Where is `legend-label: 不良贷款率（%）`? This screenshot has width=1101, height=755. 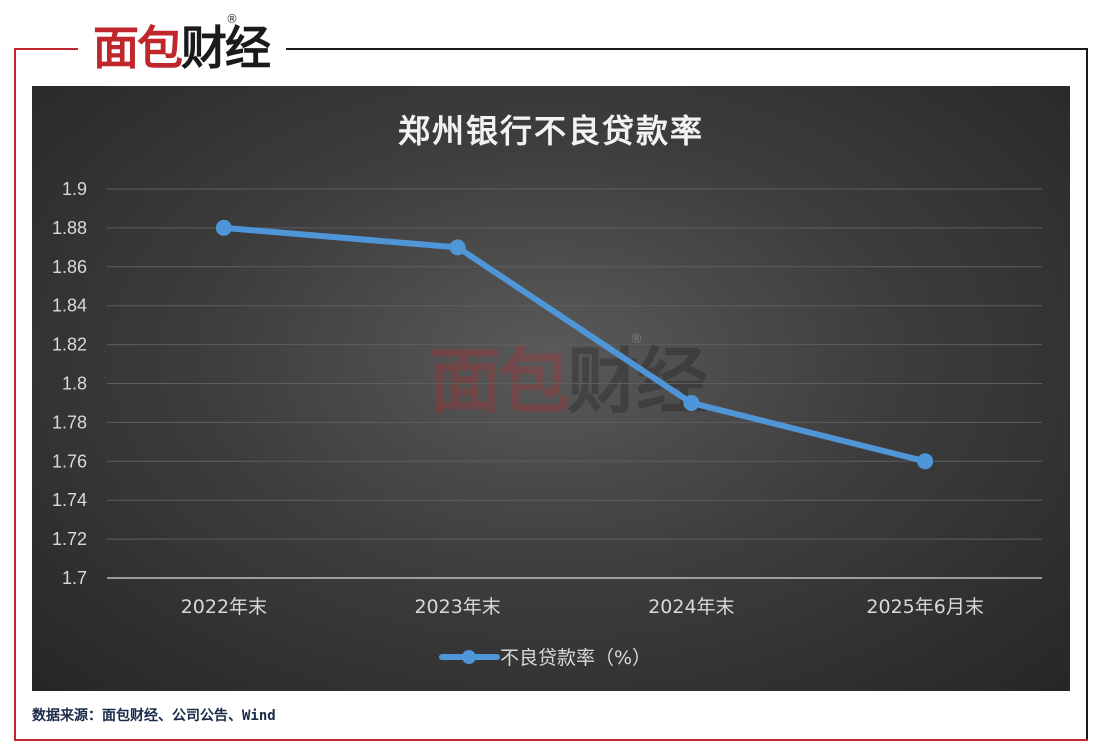 legend-label: 不良贷款率（%） is located at coordinates (575, 658).